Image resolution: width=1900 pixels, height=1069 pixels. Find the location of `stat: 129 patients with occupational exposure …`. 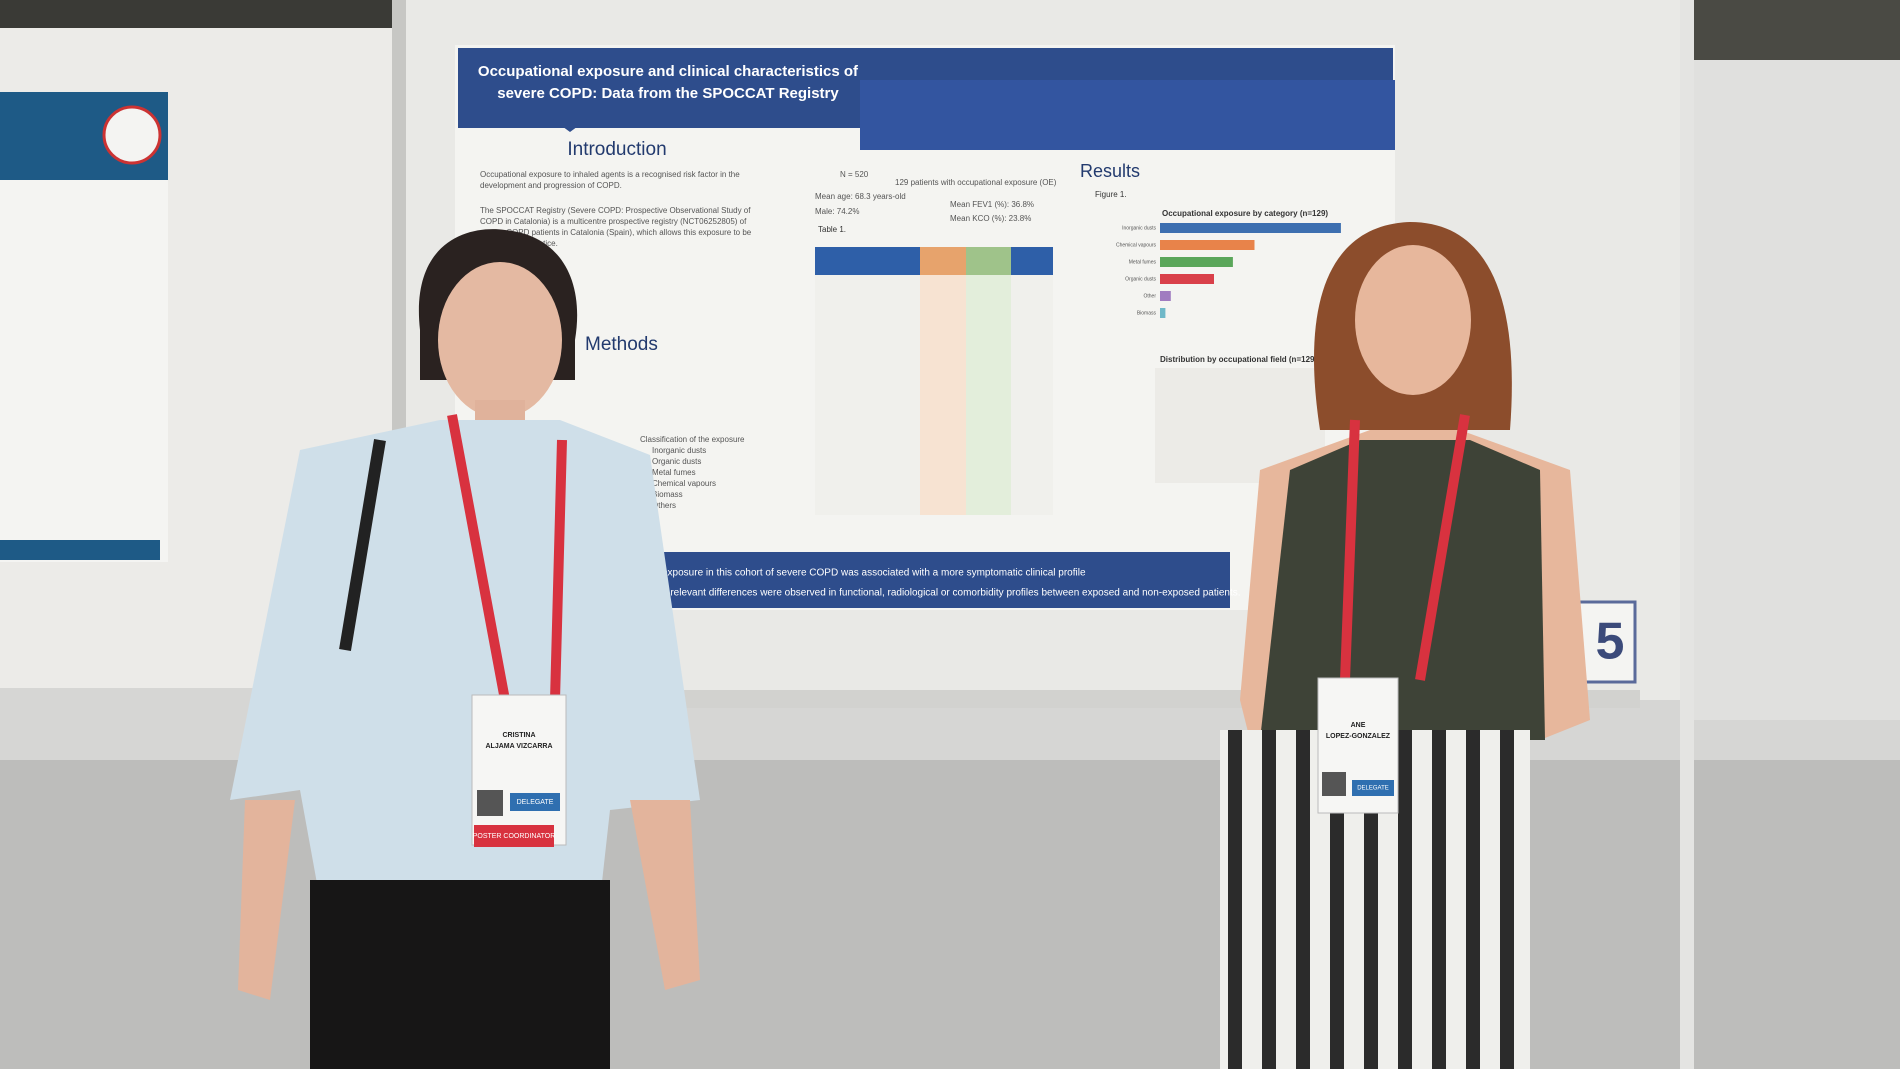

stat: 129 patients with occupational exposure … is located at coordinates (976, 182).